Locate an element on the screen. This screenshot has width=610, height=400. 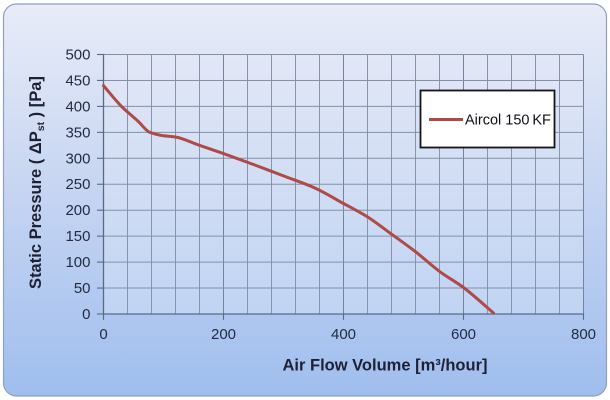
svg-text: 150 is located at coordinates (77, 236).